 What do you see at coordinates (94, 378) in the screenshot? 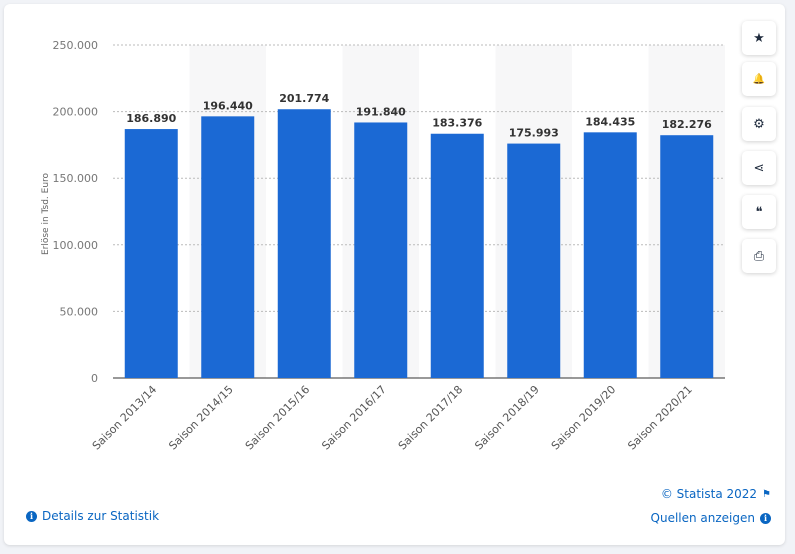
I see `y-tick-label: 0` at bounding box center [94, 378].